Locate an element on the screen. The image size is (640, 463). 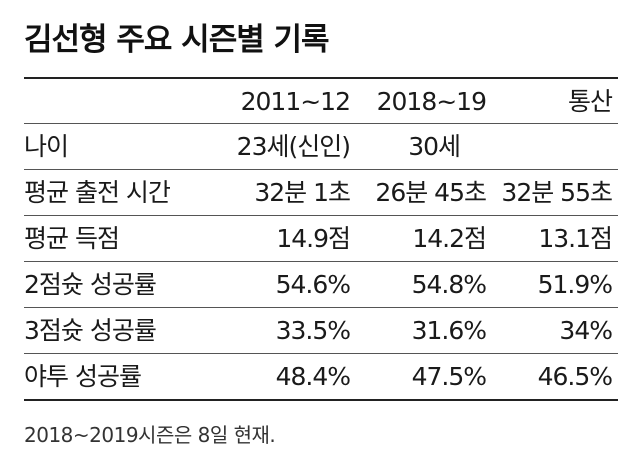
cell-2018-19: 14.2점 is located at coordinates (424, 238).